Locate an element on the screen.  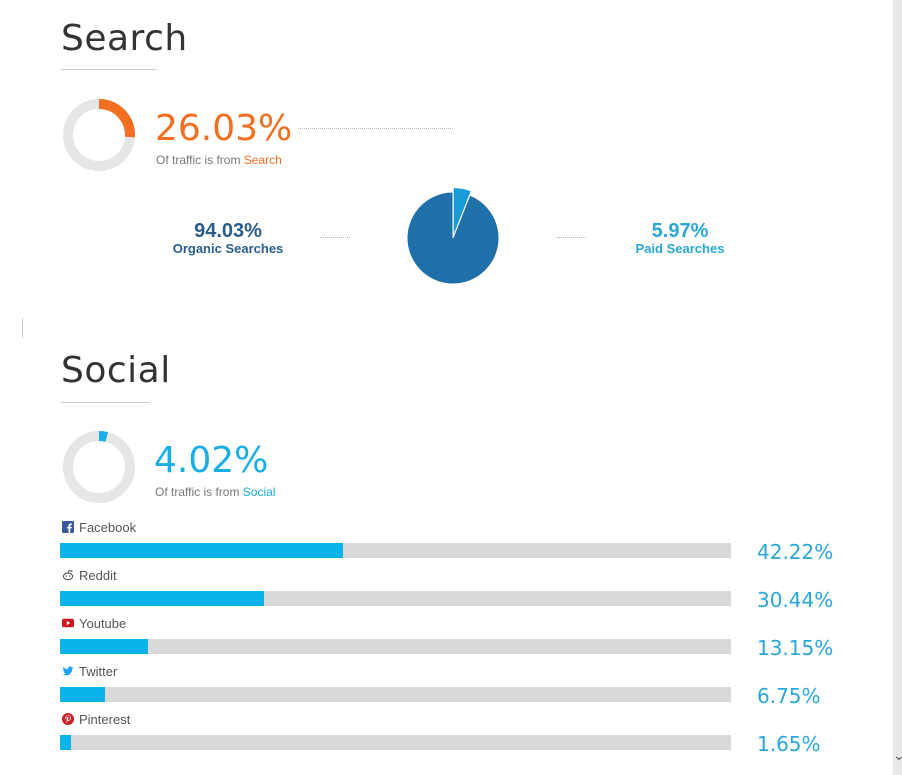
social-title-underline is located at coordinates (105, 402).